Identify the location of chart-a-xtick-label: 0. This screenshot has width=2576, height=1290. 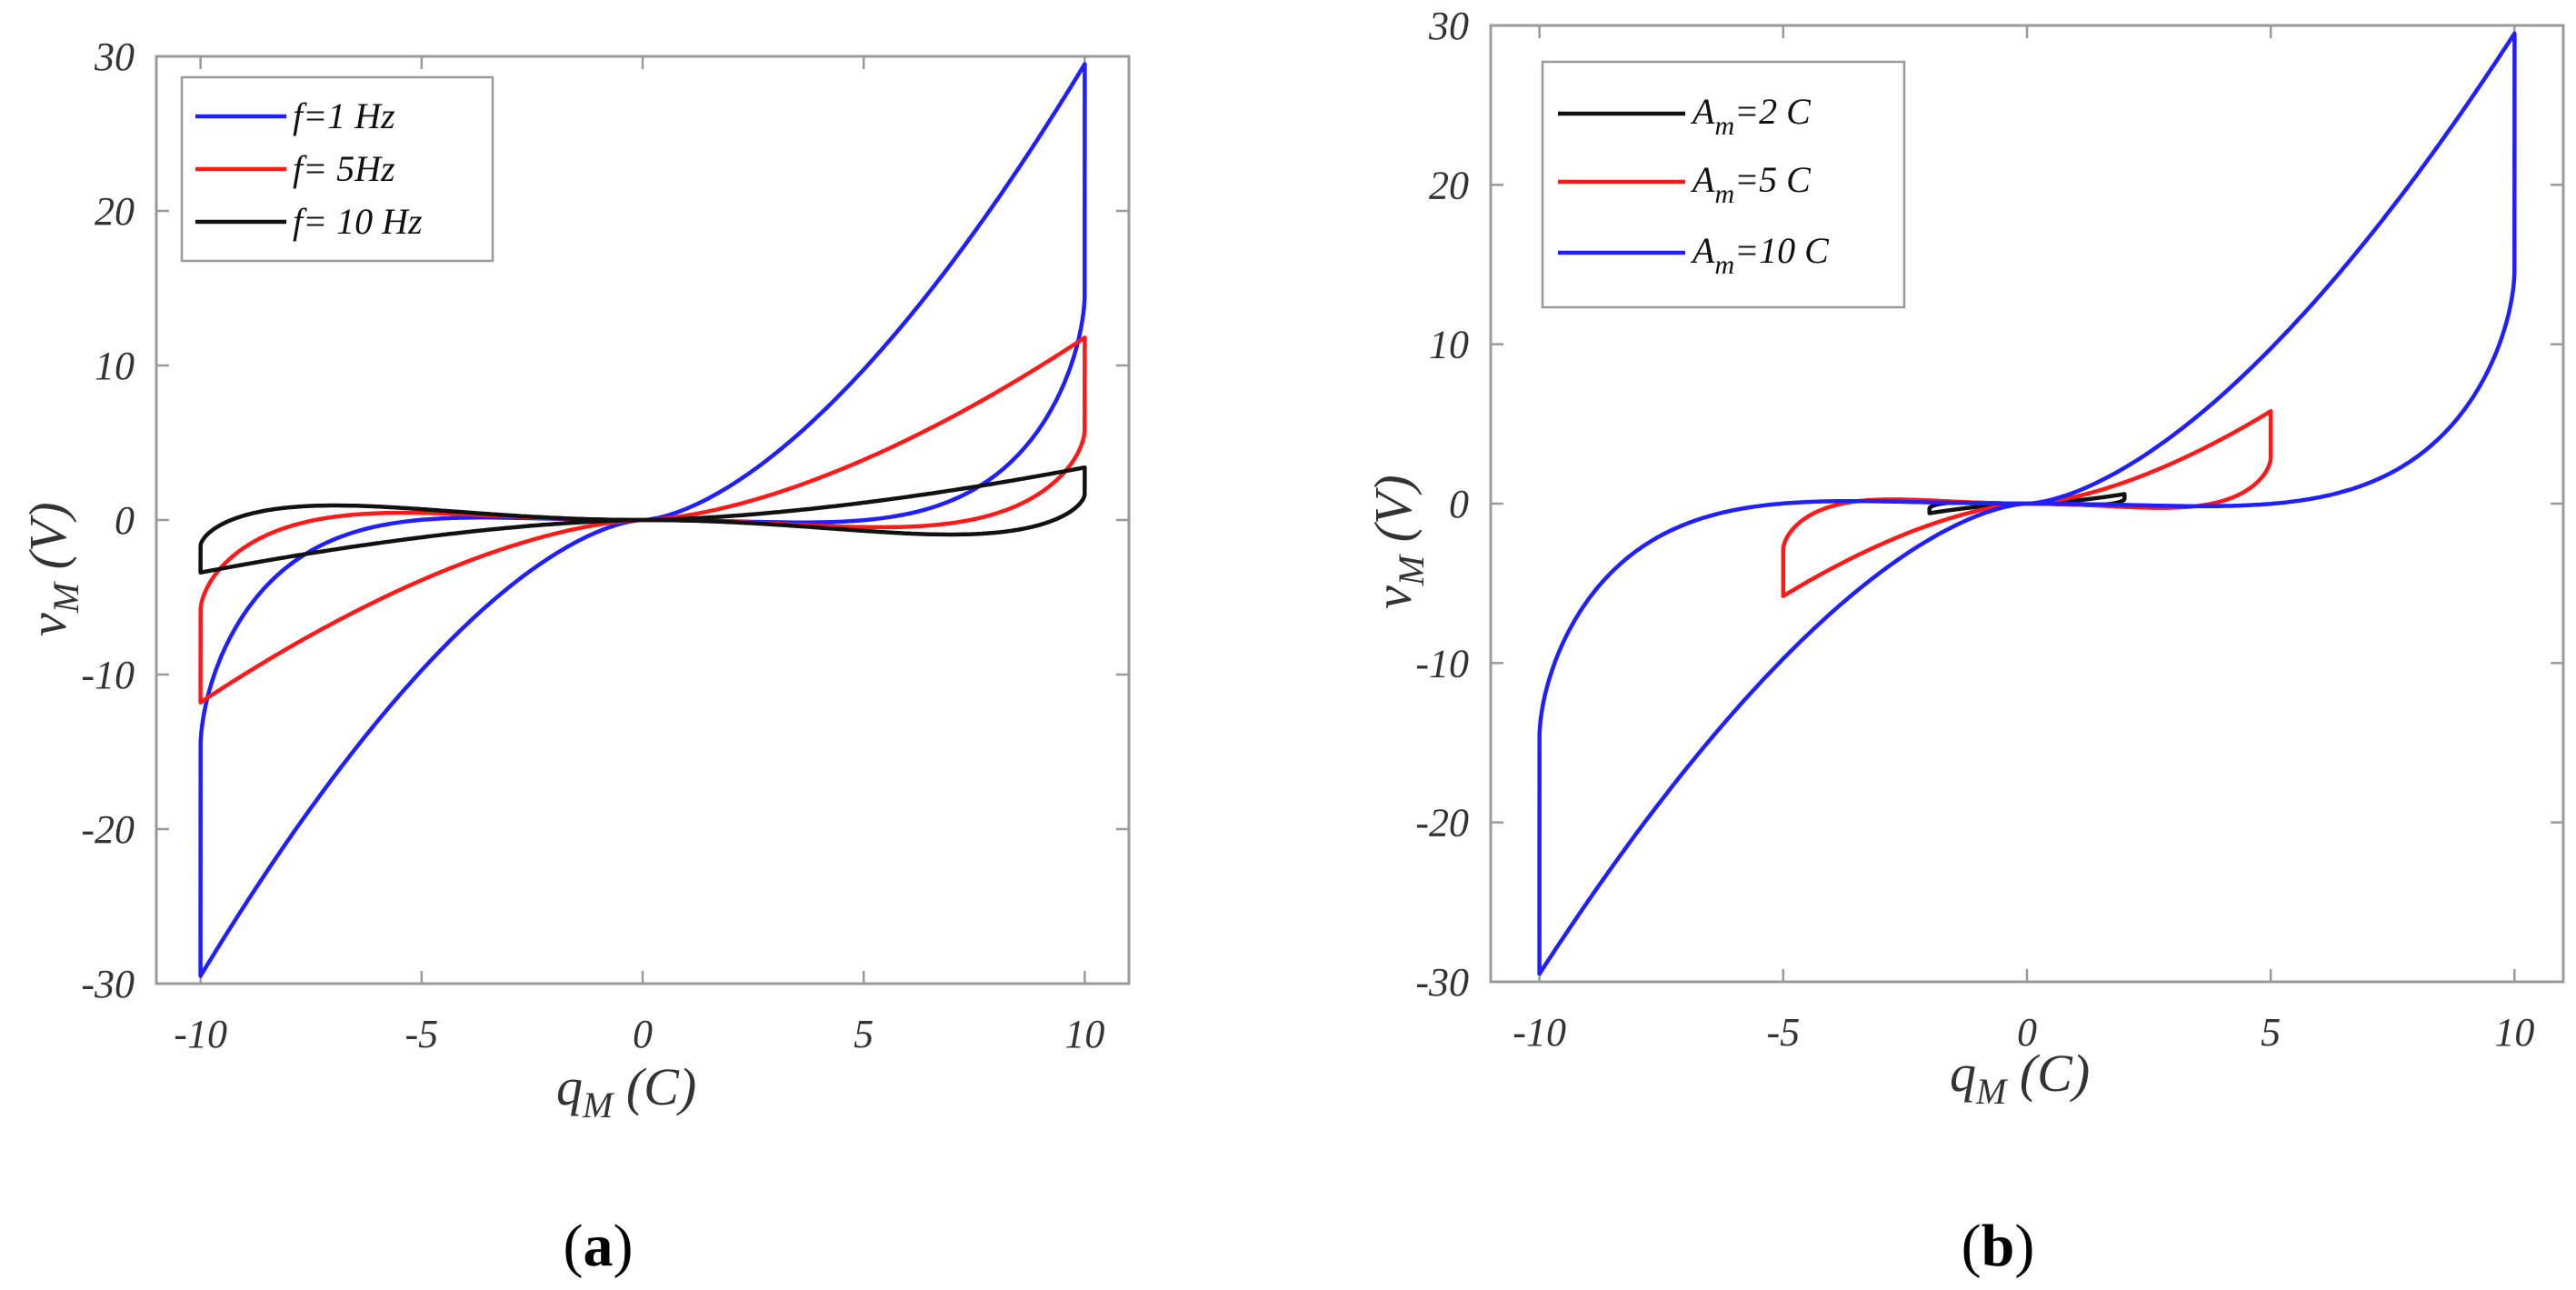
(643, 1034).